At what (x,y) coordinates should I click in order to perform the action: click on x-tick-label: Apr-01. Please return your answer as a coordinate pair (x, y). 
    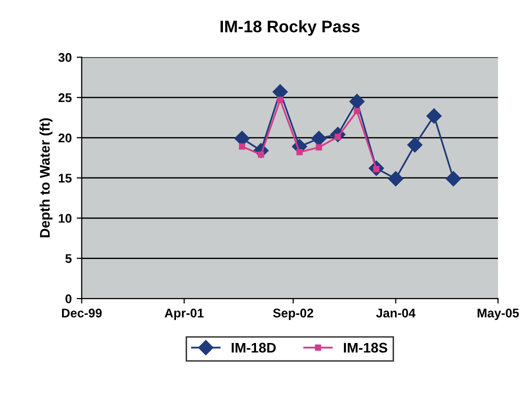
    Looking at the image, I should click on (184, 314).